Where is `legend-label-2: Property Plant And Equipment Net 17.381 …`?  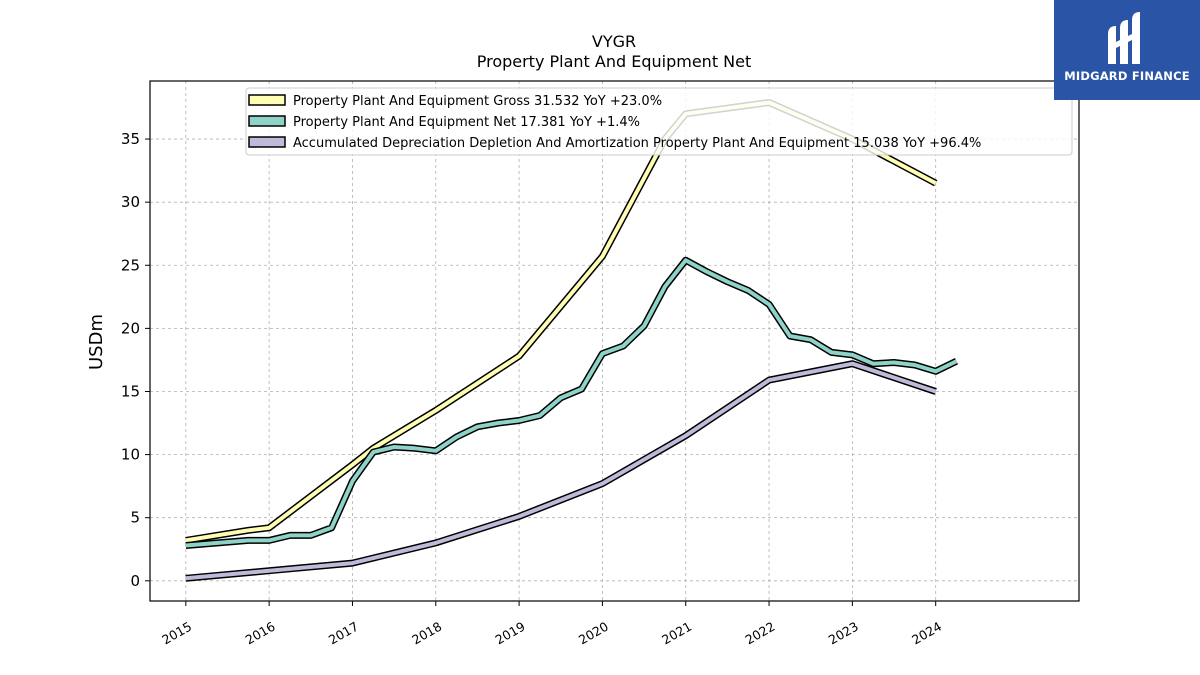
legend-label-2: Property Plant And Equipment Net 17.381 … is located at coordinates (466, 122).